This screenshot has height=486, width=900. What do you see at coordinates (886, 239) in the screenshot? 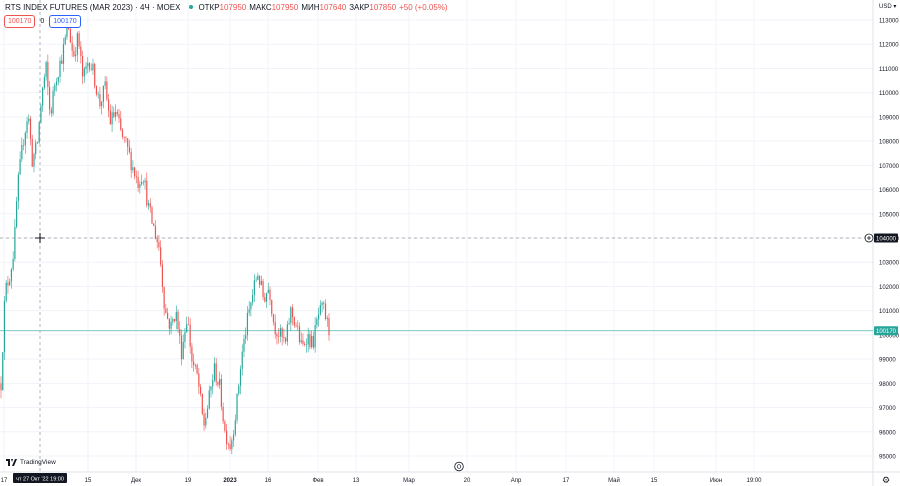
I see `crosshair-price-label: 104000` at bounding box center [886, 239].